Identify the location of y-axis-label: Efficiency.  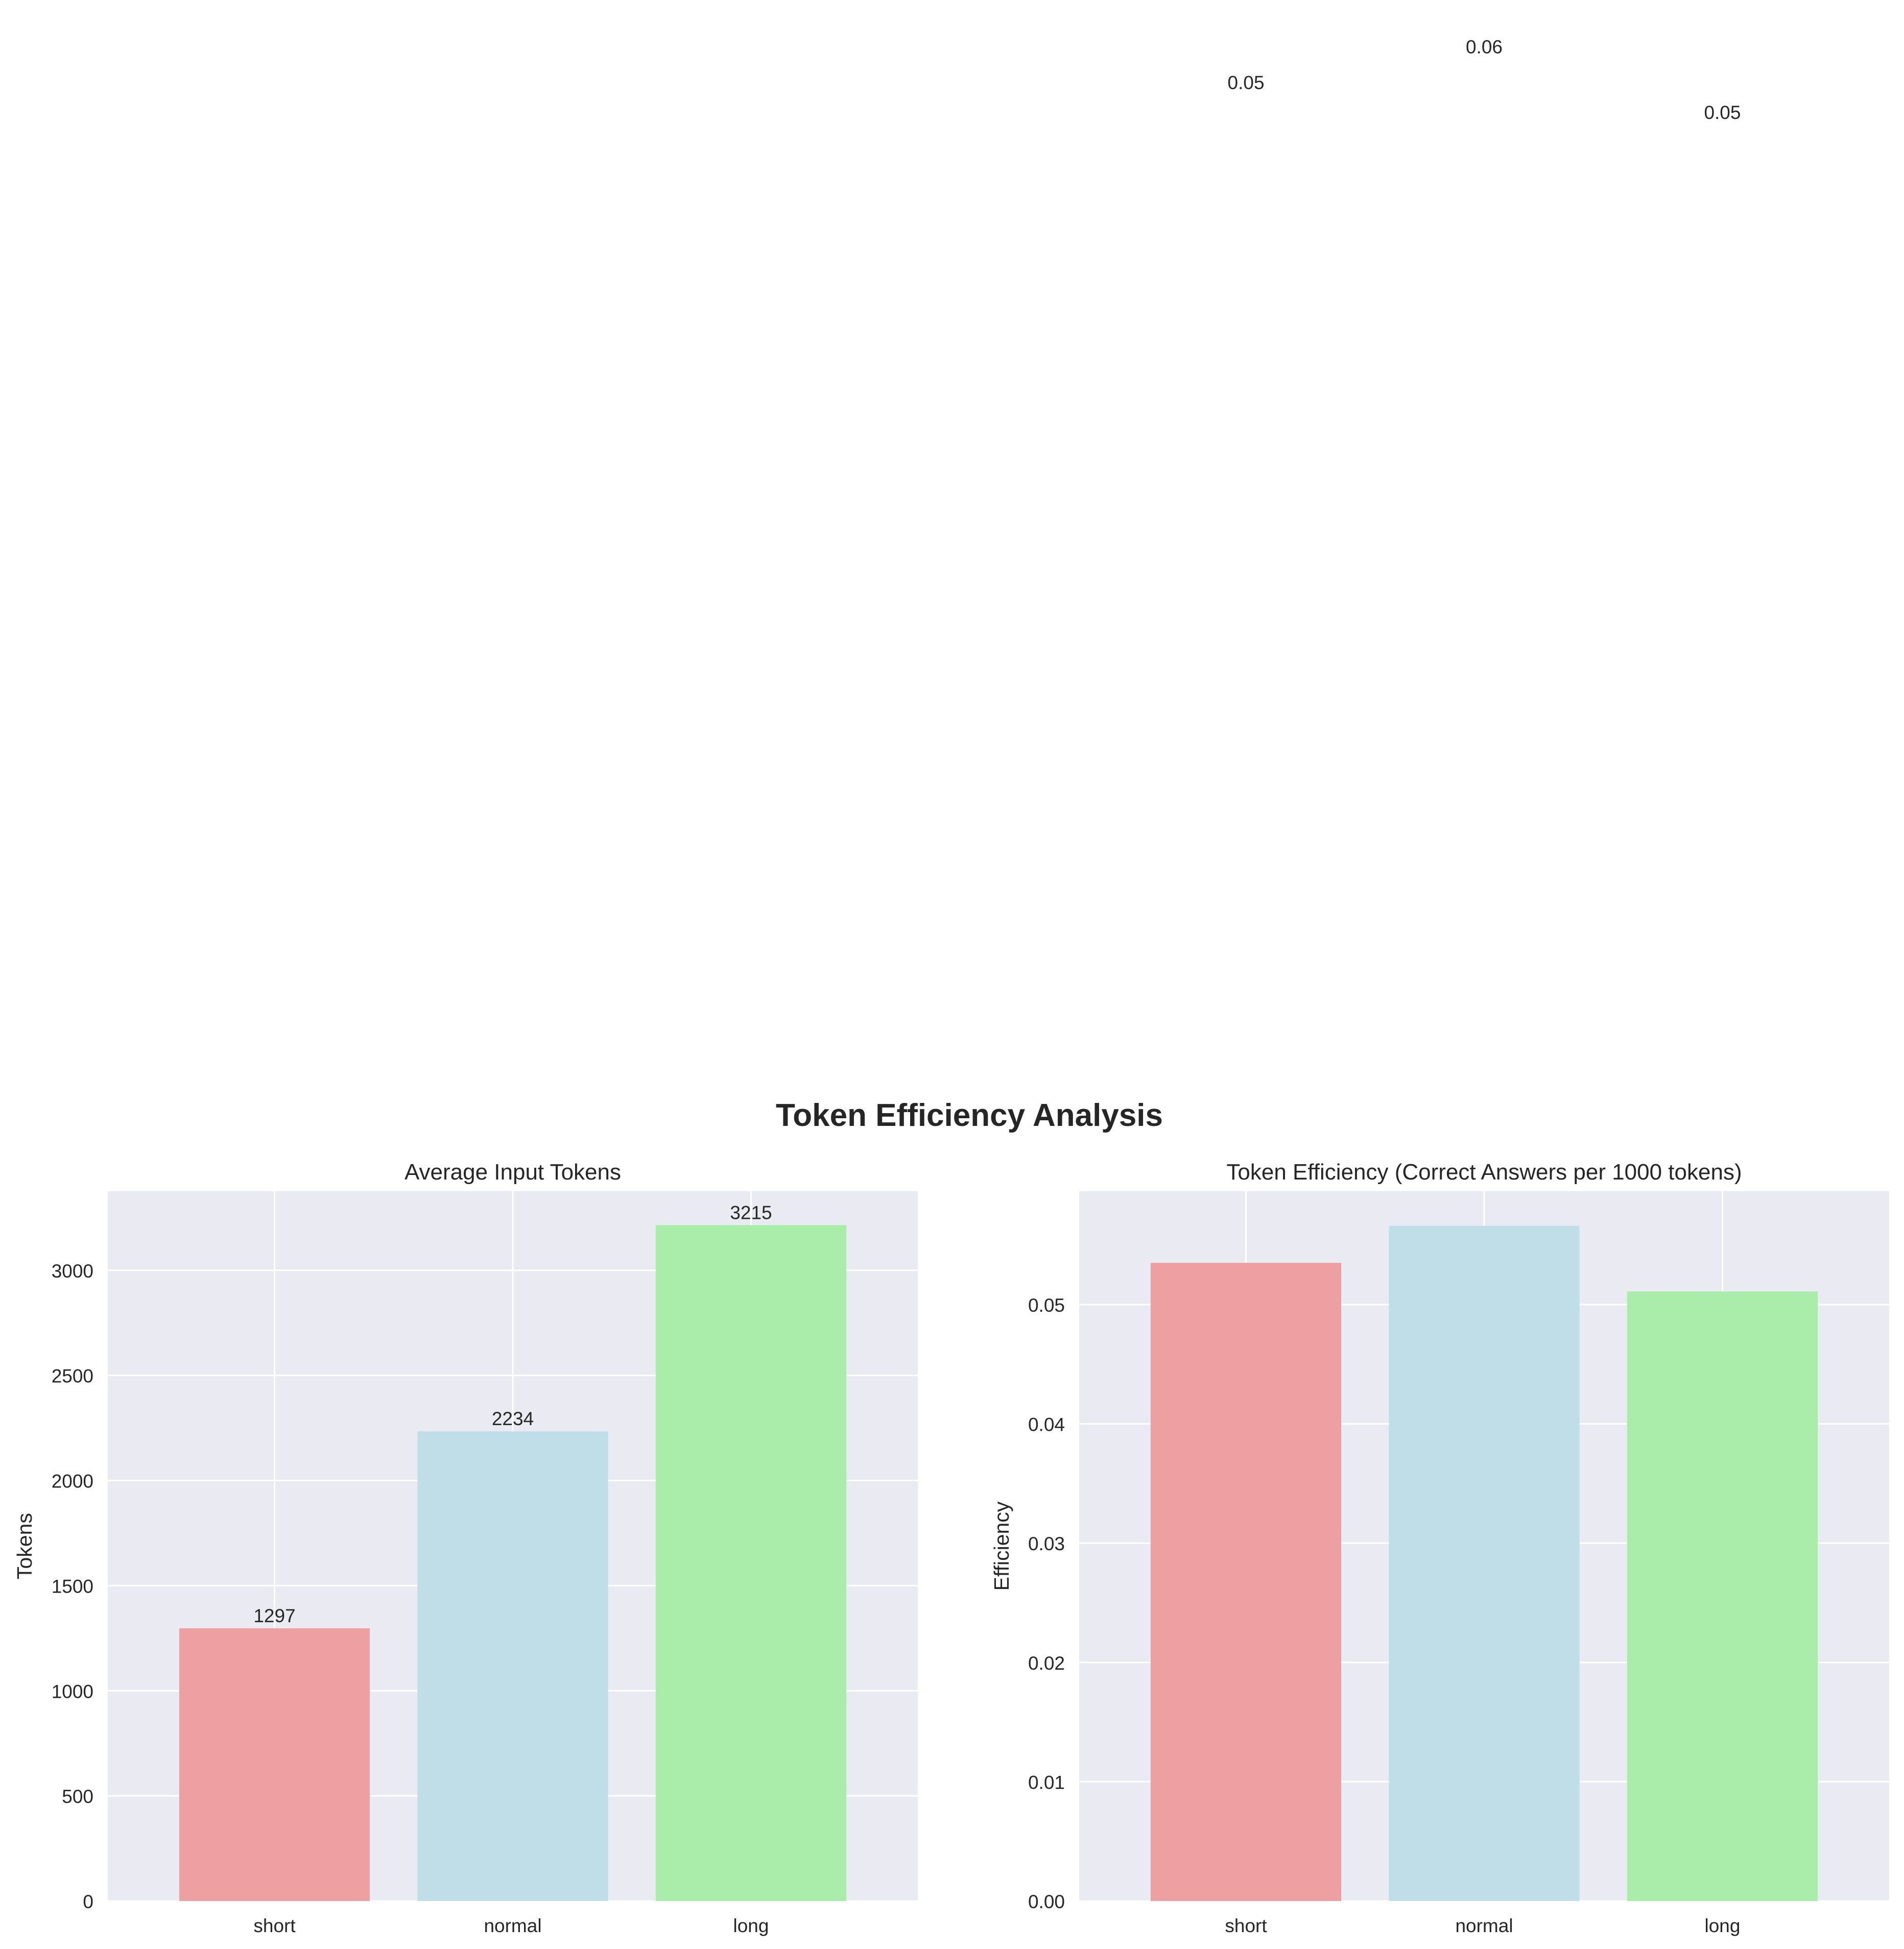
(1001, 1546).